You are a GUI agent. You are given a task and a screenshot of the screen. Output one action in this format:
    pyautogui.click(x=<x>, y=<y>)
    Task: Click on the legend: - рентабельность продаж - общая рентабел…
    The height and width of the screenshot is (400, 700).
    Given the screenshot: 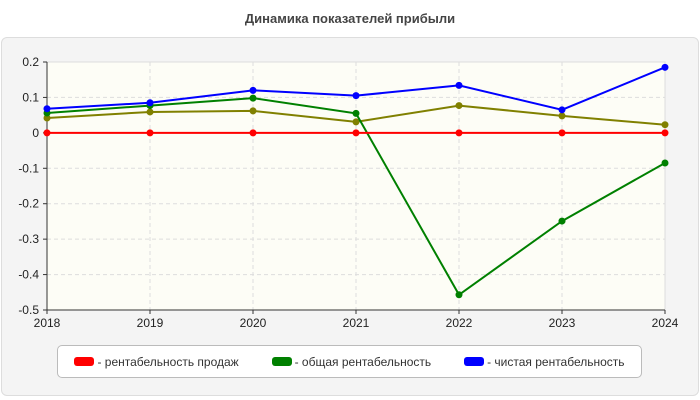 What is the action you would take?
    pyautogui.click(x=349, y=361)
    